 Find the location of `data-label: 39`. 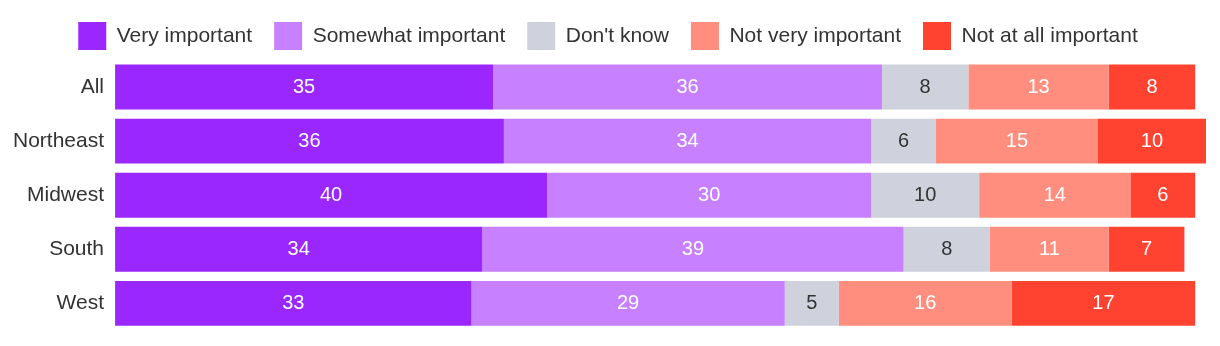

data-label: 39 is located at coordinates (693, 247).